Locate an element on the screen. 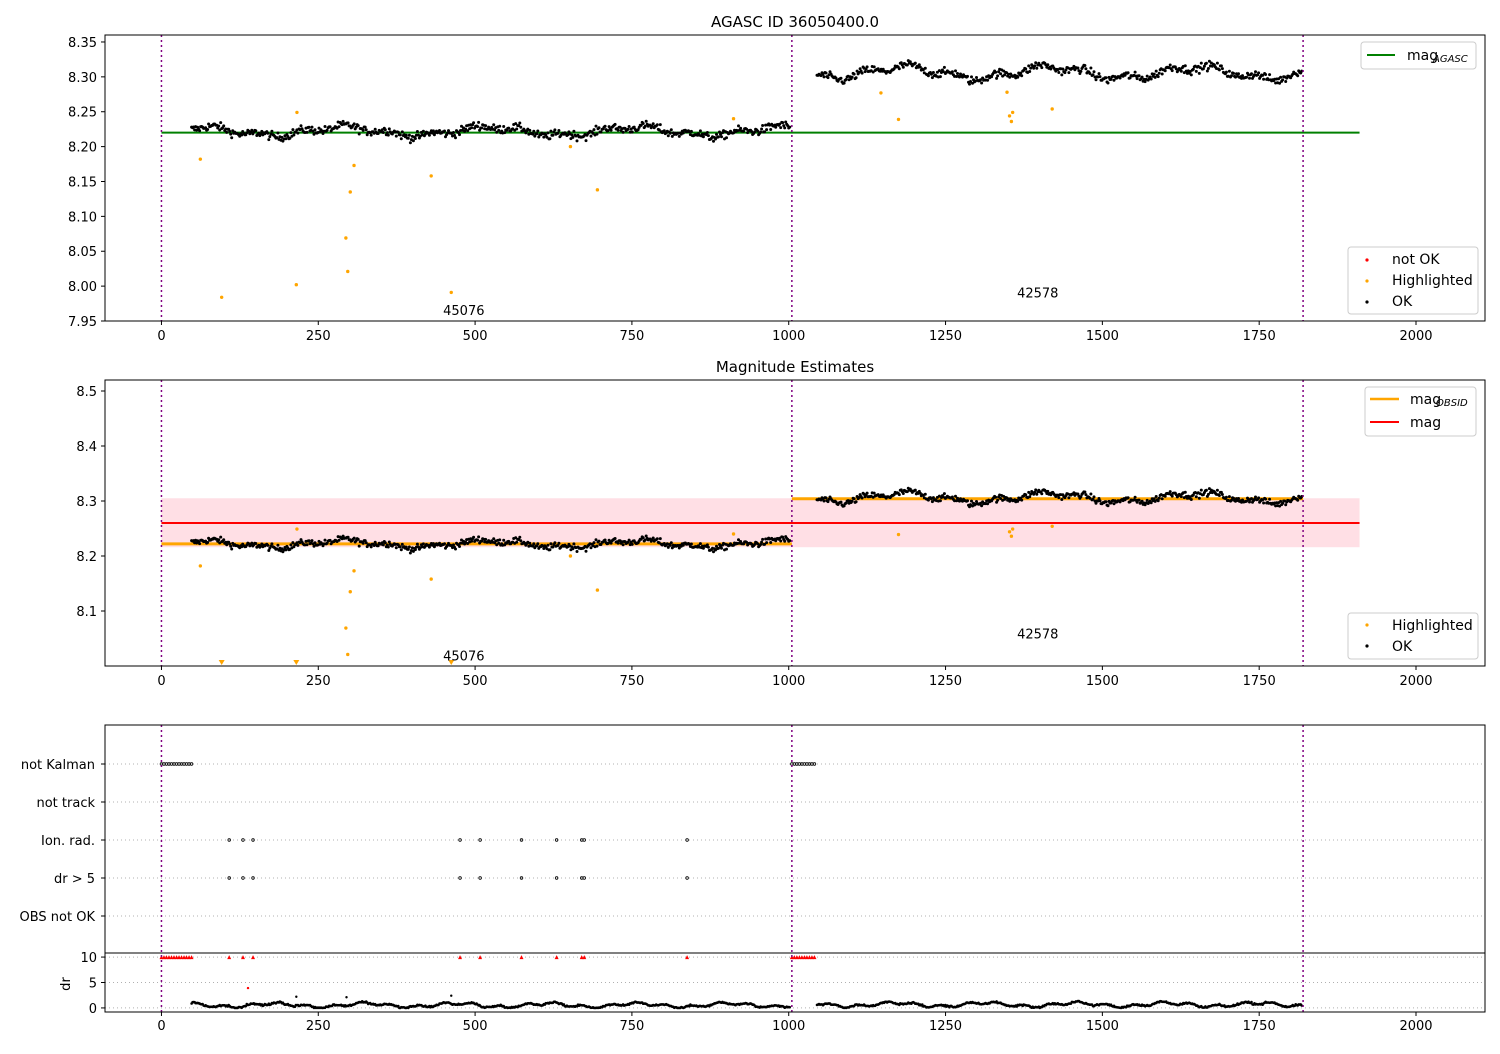  ok-legend-marker is located at coordinates (1367, 302).